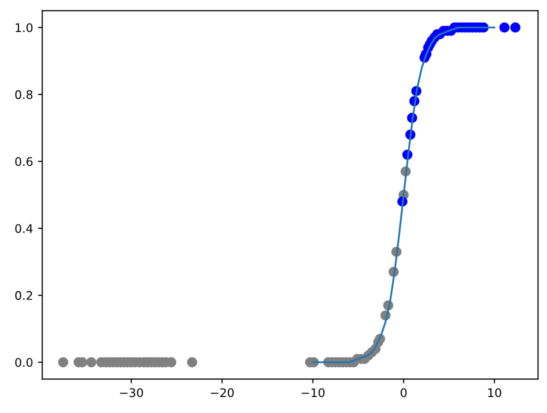  What do you see at coordinates (131, 393) in the screenshot?
I see `x-tick-label: −30` at bounding box center [131, 393].